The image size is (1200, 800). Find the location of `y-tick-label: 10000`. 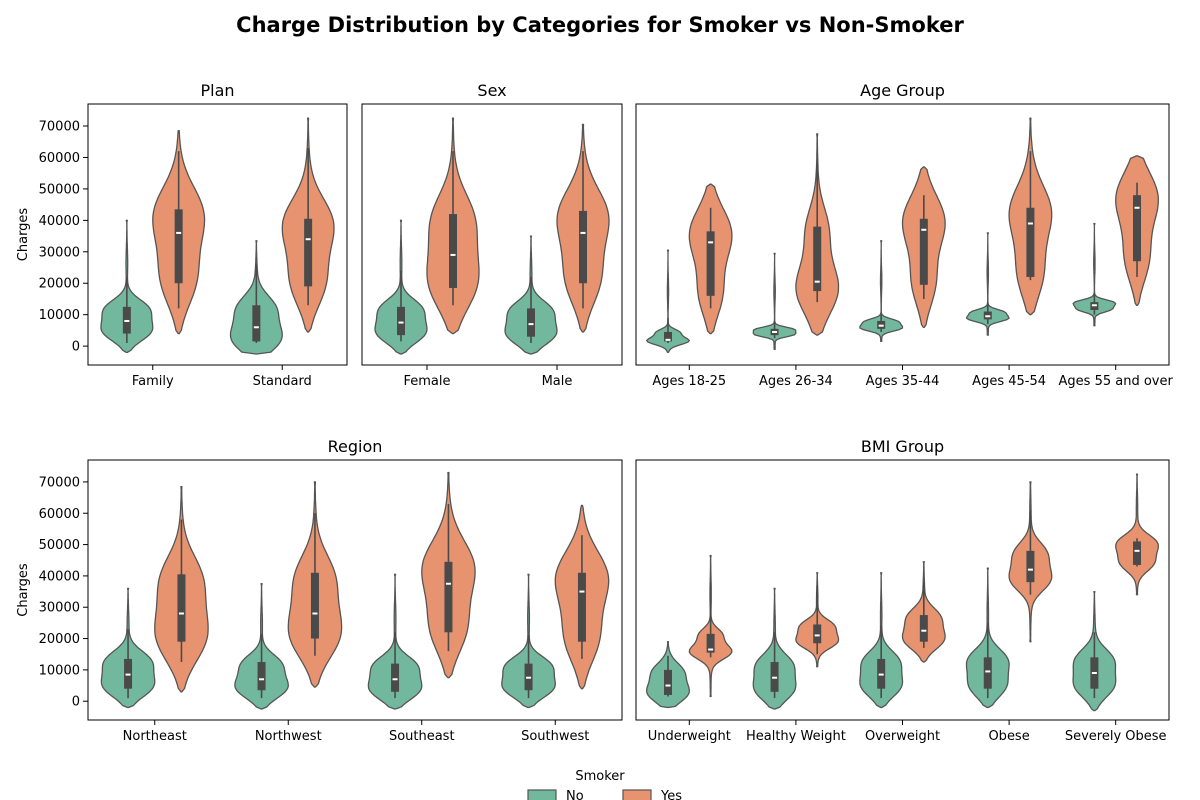

y-tick-label: 10000 is located at coordinates (59, 670).